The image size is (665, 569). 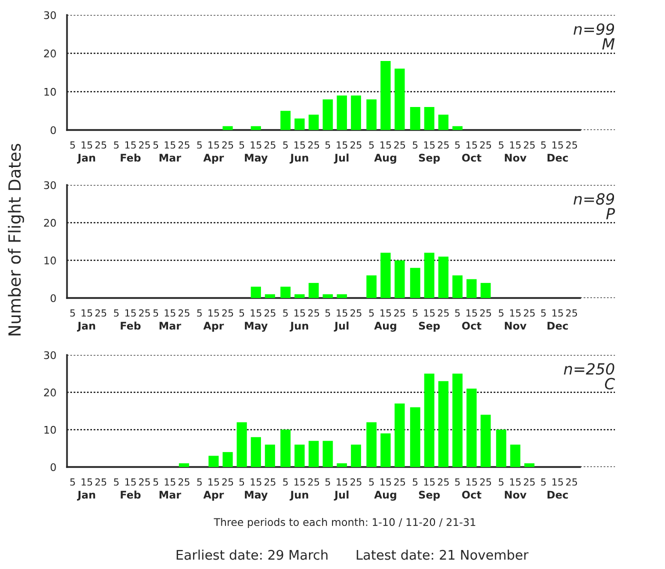 I want to click on y-tick-label: 0, so click(x=53, y=467).